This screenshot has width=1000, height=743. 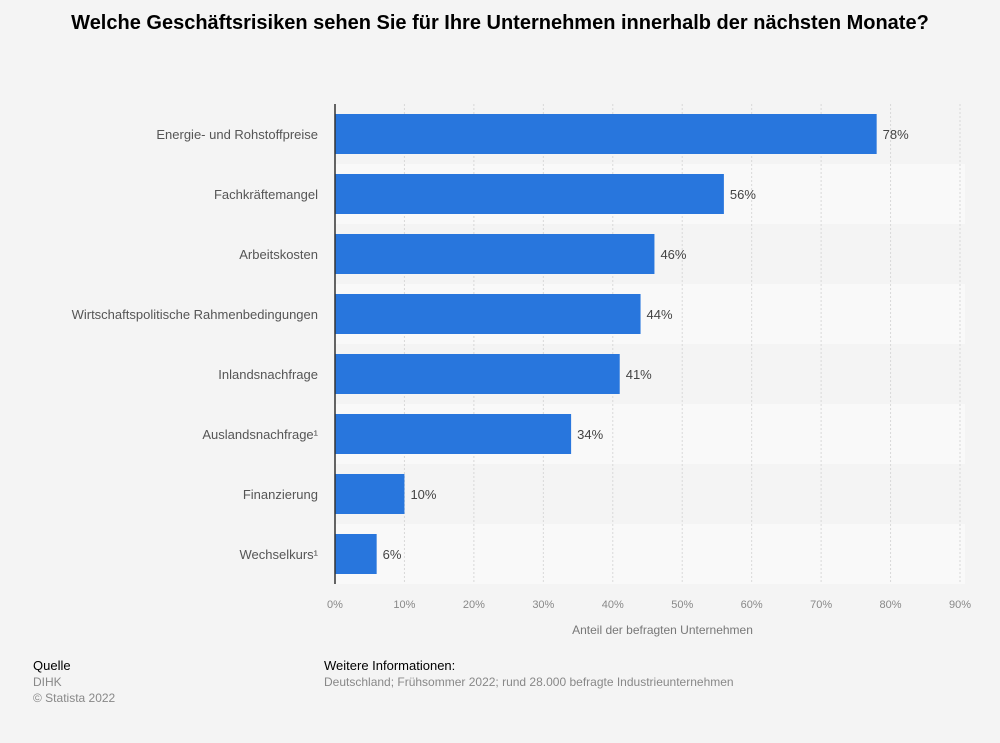 I want to click on copyright: © Statista 2022, so click(x=74, y=698).